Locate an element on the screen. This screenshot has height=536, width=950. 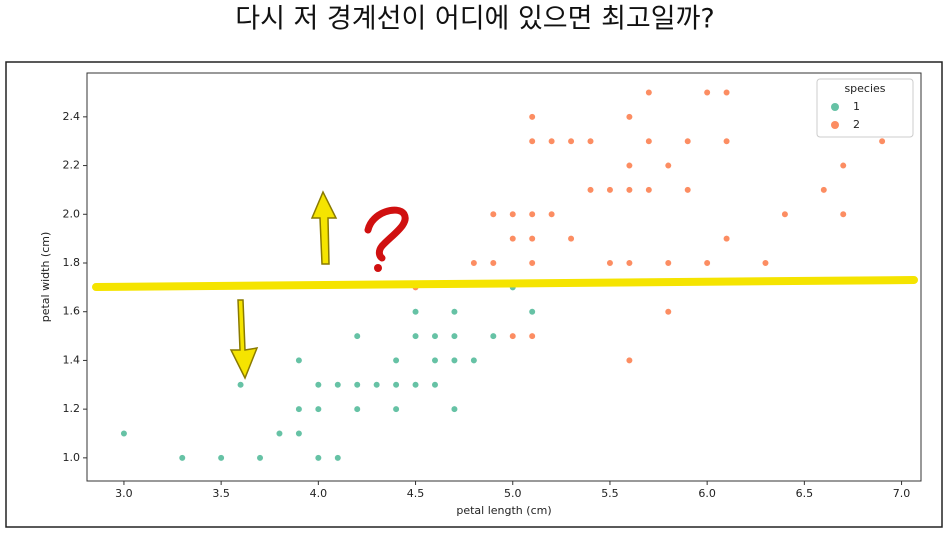
slide-title: 다시 저 경계선이 어디에 있으면 최고일까? is located at coordinates (475, 19).